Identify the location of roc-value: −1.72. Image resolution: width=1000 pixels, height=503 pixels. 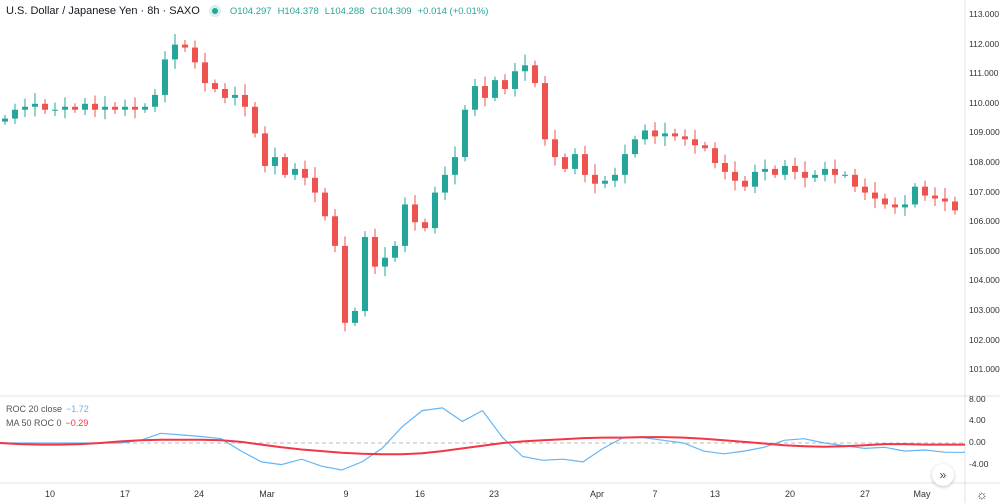
(77, 409).